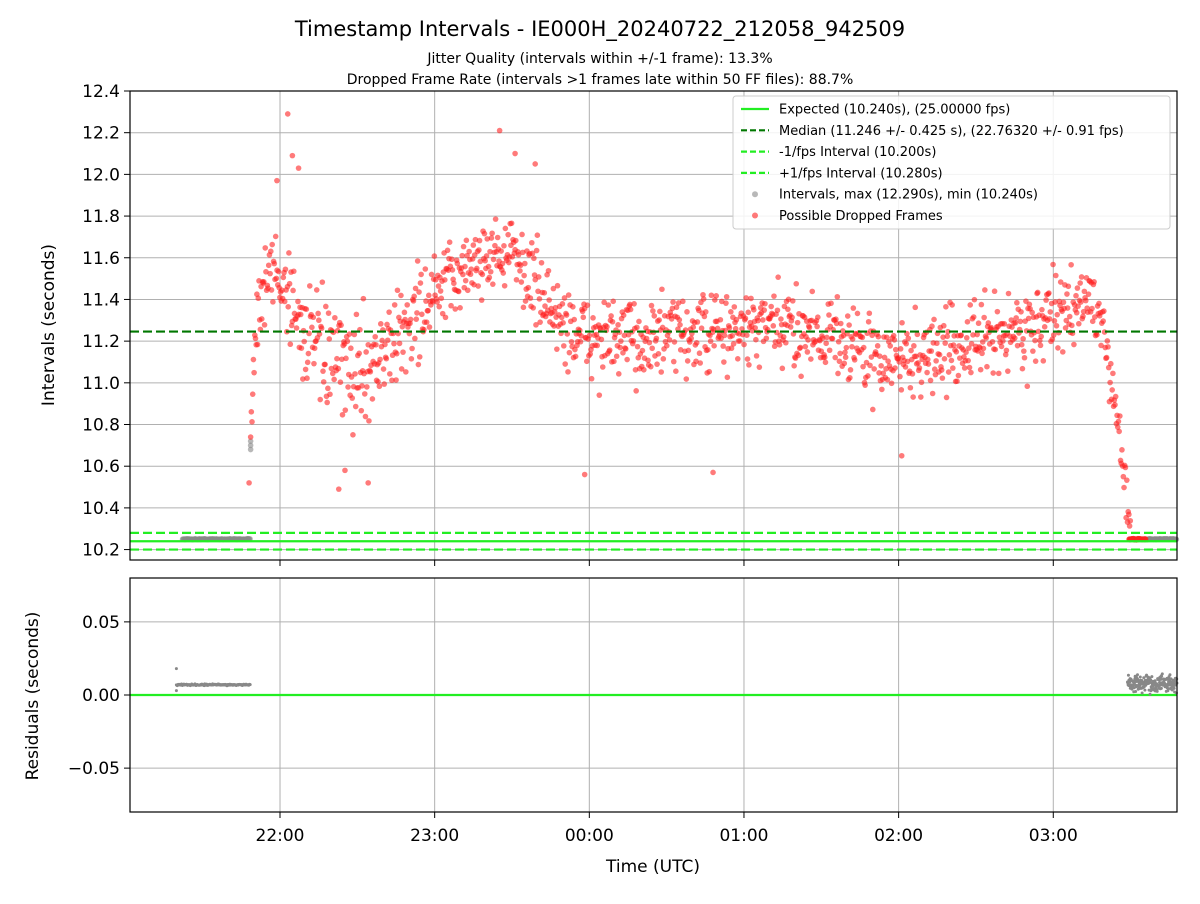 The width and height of the screenshot is (1200, 904). Describe the element at coordinates (101, 696) in the screenshot. I see `residuals-y-tick-label: 0.00` at that location.